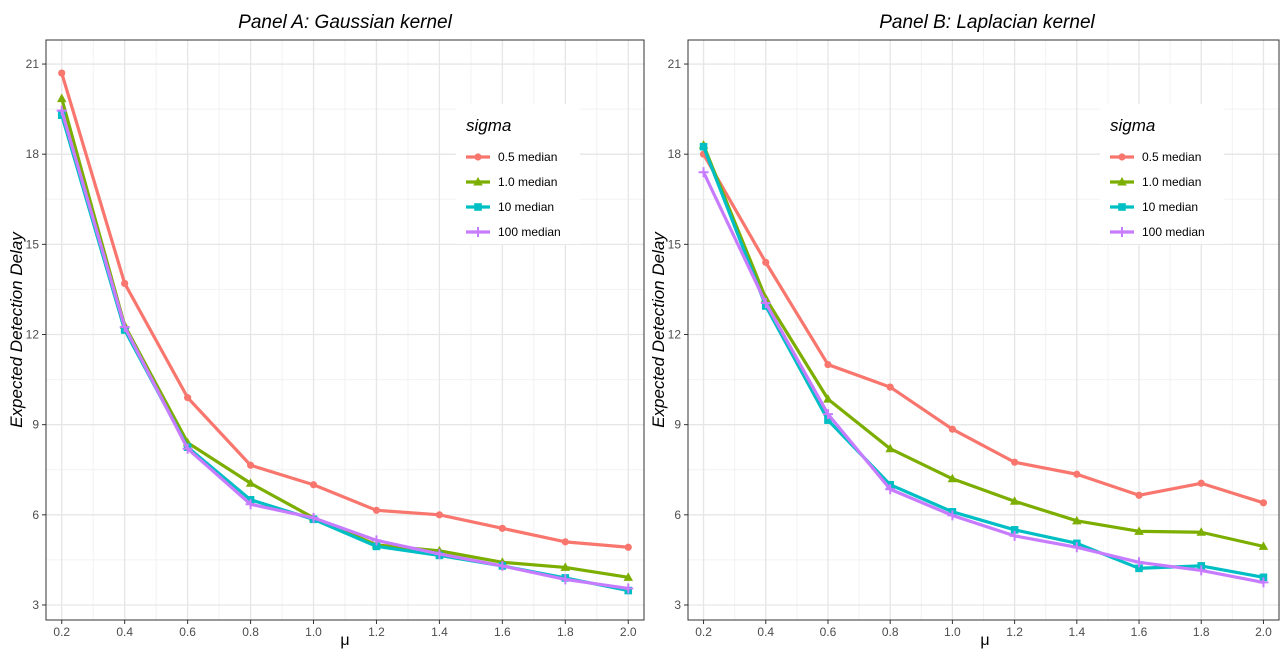 This screenshot has height=652, width=1287. Describe the element at coordinates (344, 640) in the screenshot. I see `panel-a-x-axis-label: μ` at that location.